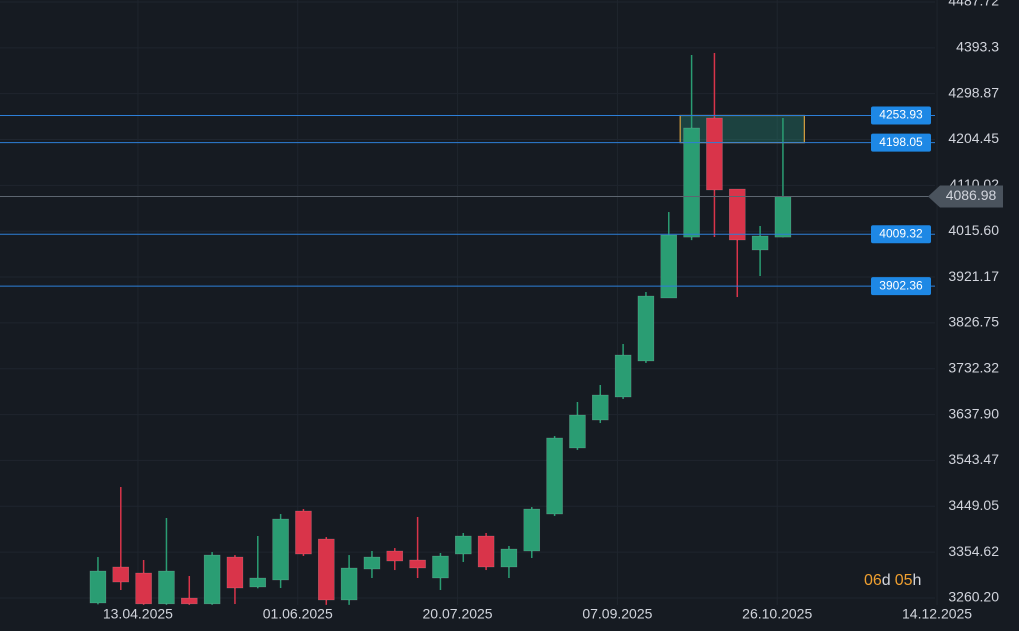 Image resolution: width=1019 pixels, height=631 pixels. Describe the element at coordinates (873, 580) in the screenshot. I see `countdown-days: 06` at that location.